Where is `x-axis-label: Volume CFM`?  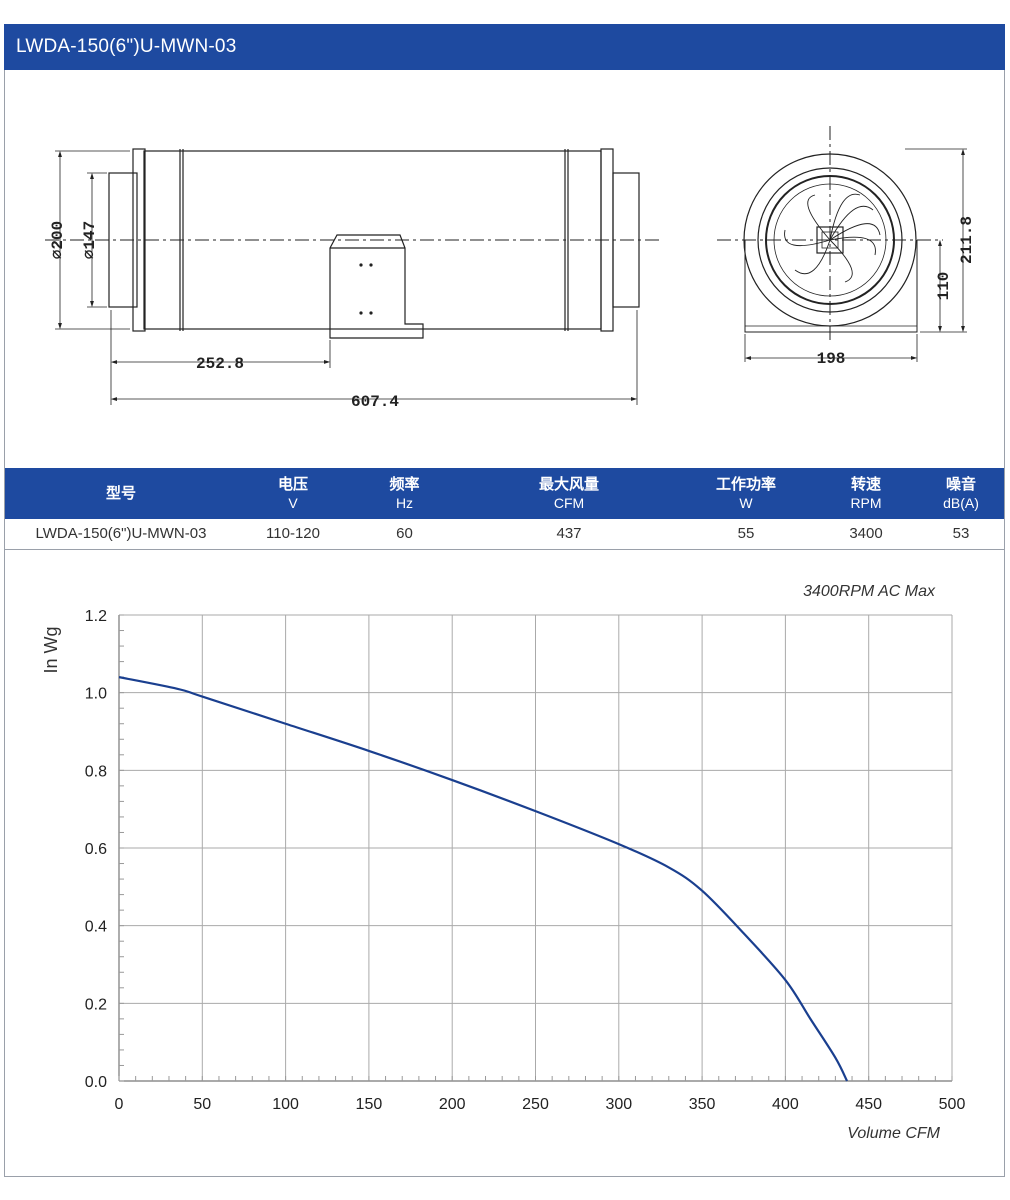 x-axis-label: Volume CFM is located at coordinates (893, 1133).